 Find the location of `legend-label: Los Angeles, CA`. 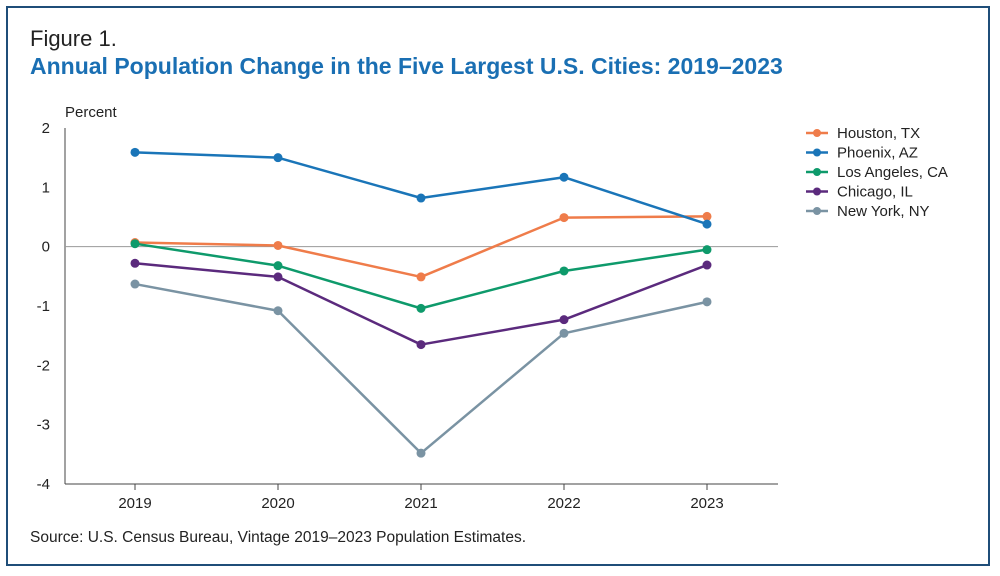

legend-label: Los Angeles, CA is located at coordinates (892, 172).